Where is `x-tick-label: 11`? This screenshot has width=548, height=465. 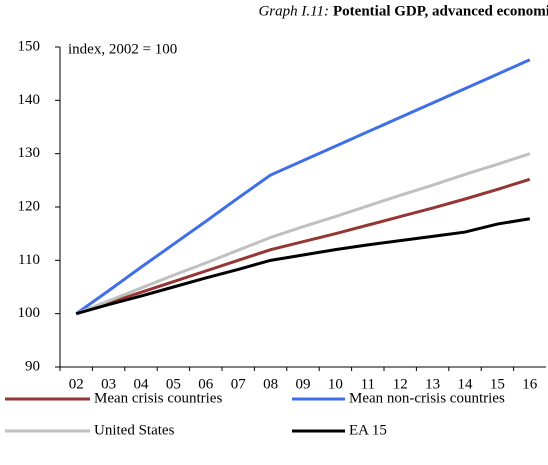
x-tick-label: 11 is located at coordinates (368, 384).